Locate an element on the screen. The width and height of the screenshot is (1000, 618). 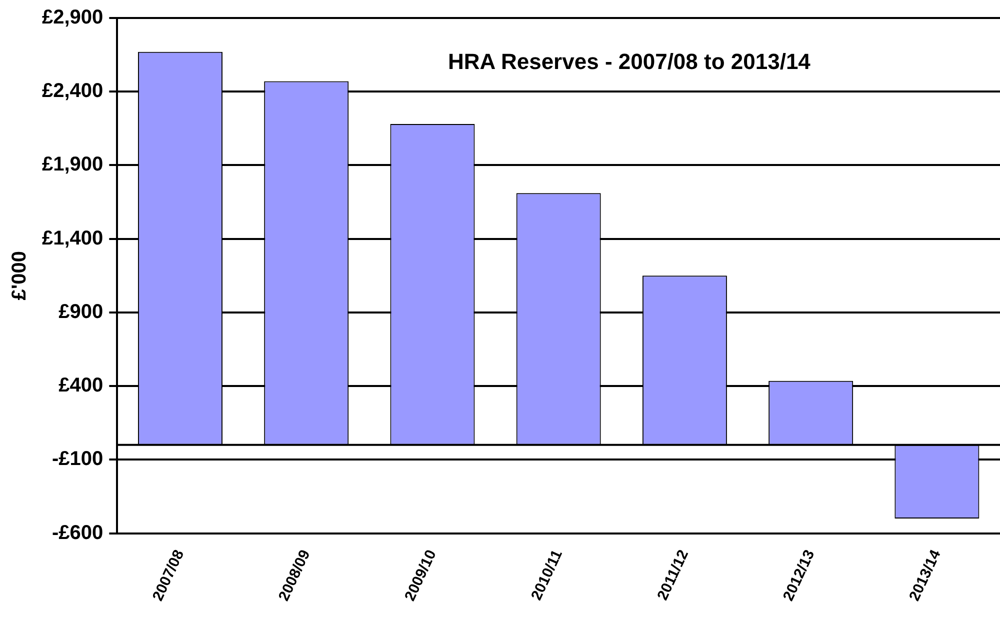
y-tick-label: -£600 is located at coordinates (78, 533).